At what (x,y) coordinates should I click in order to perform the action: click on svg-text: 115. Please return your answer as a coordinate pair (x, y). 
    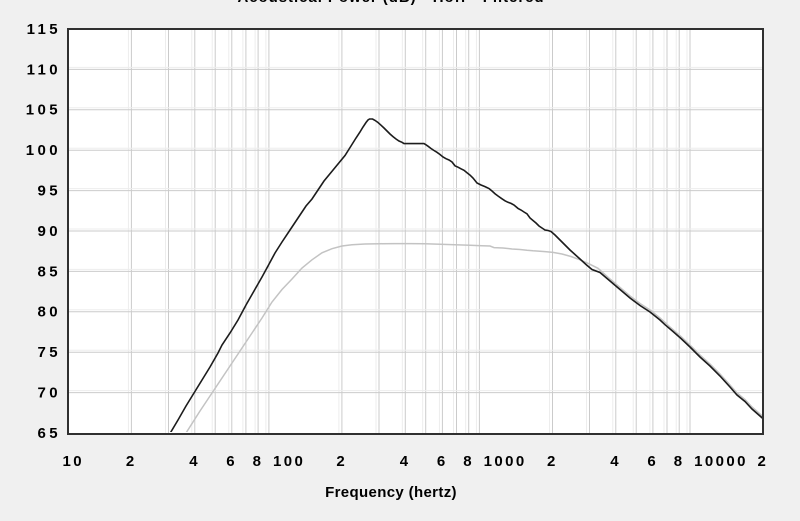
    Looking at the image, I should click on (44, 29).